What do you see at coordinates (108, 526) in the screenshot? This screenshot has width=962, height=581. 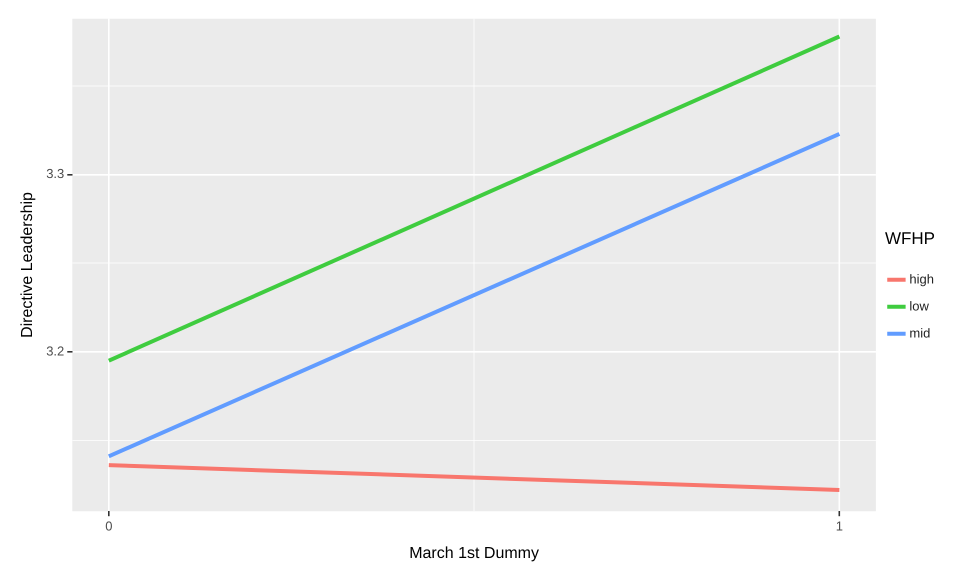 I see `x-tick-label: 0` at bounding box center [108, 526].